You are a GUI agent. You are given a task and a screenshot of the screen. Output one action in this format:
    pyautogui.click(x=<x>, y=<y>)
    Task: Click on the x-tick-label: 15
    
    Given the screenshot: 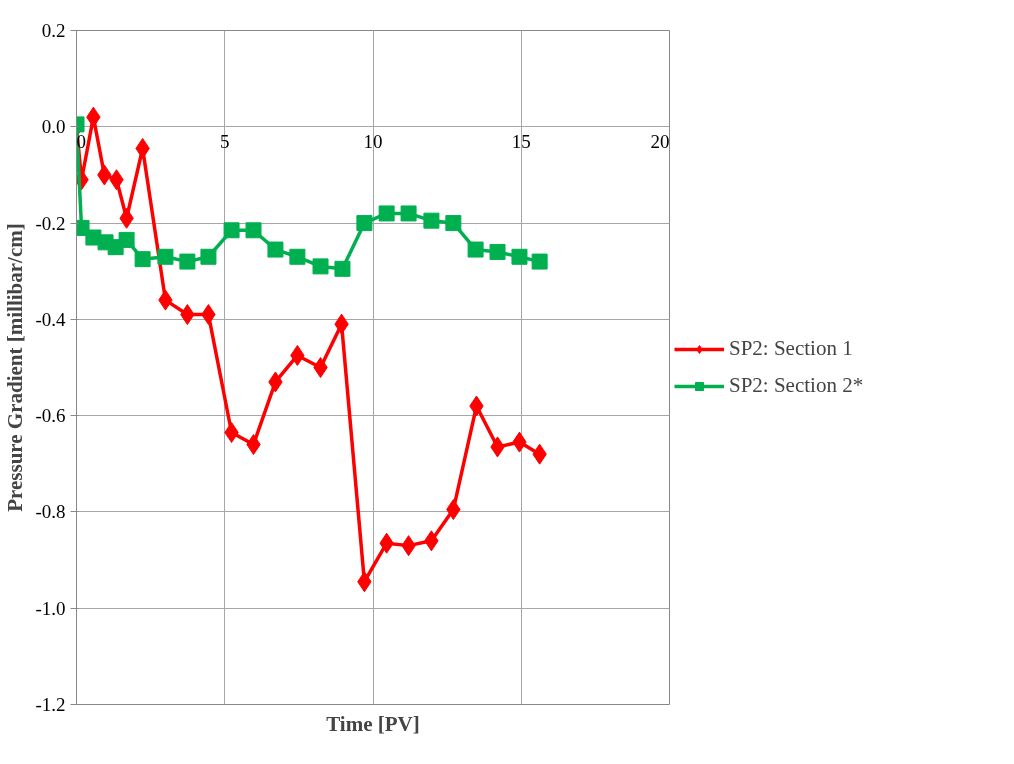 What is the action you would take?
    pyautogui.click(x=521, y=141)
    